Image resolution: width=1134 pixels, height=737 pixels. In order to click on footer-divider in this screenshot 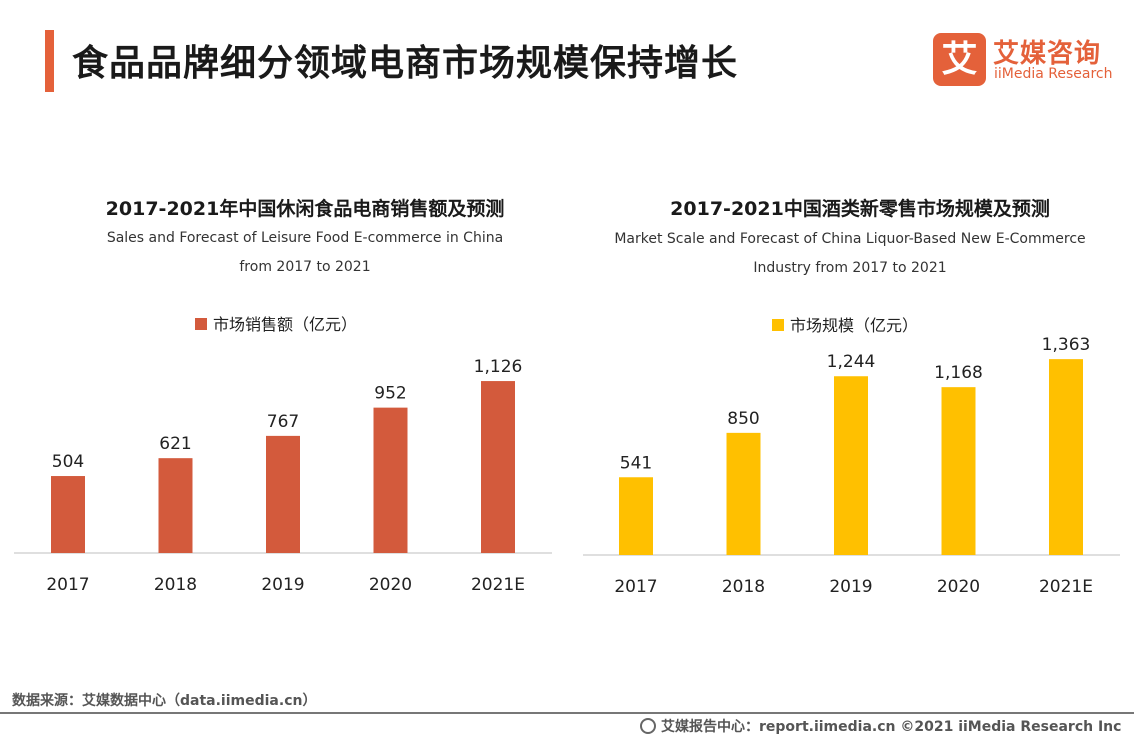, I will do `click(567, 713)`.